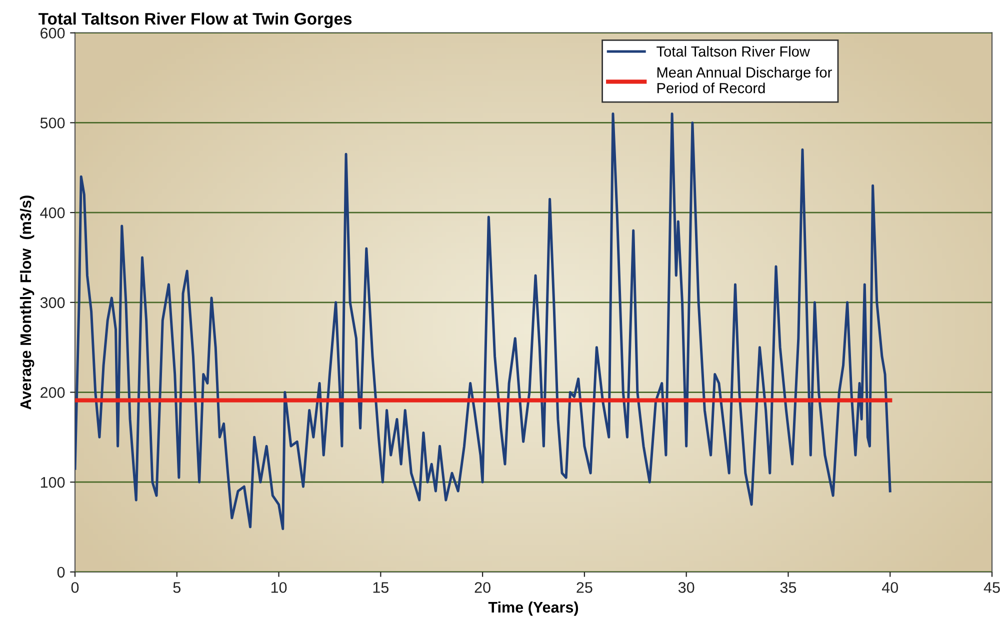  Describe the element at coordinates (482, 587) in the screenshot. I see `x-tick-label: 20` at that location.